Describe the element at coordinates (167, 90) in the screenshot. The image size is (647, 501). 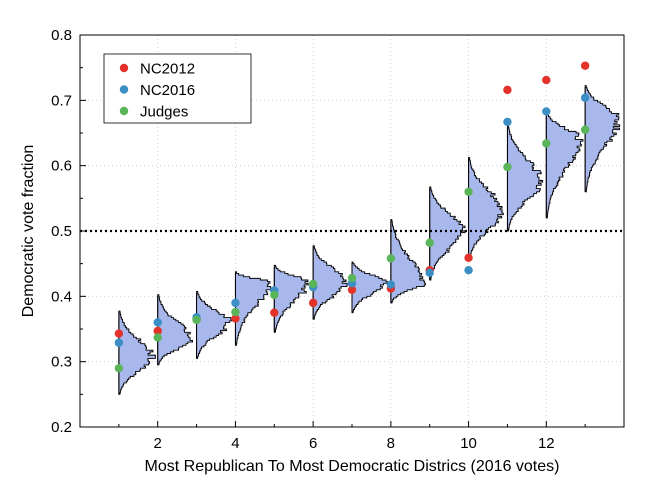
I see `legend-label: NC2016` at that location.